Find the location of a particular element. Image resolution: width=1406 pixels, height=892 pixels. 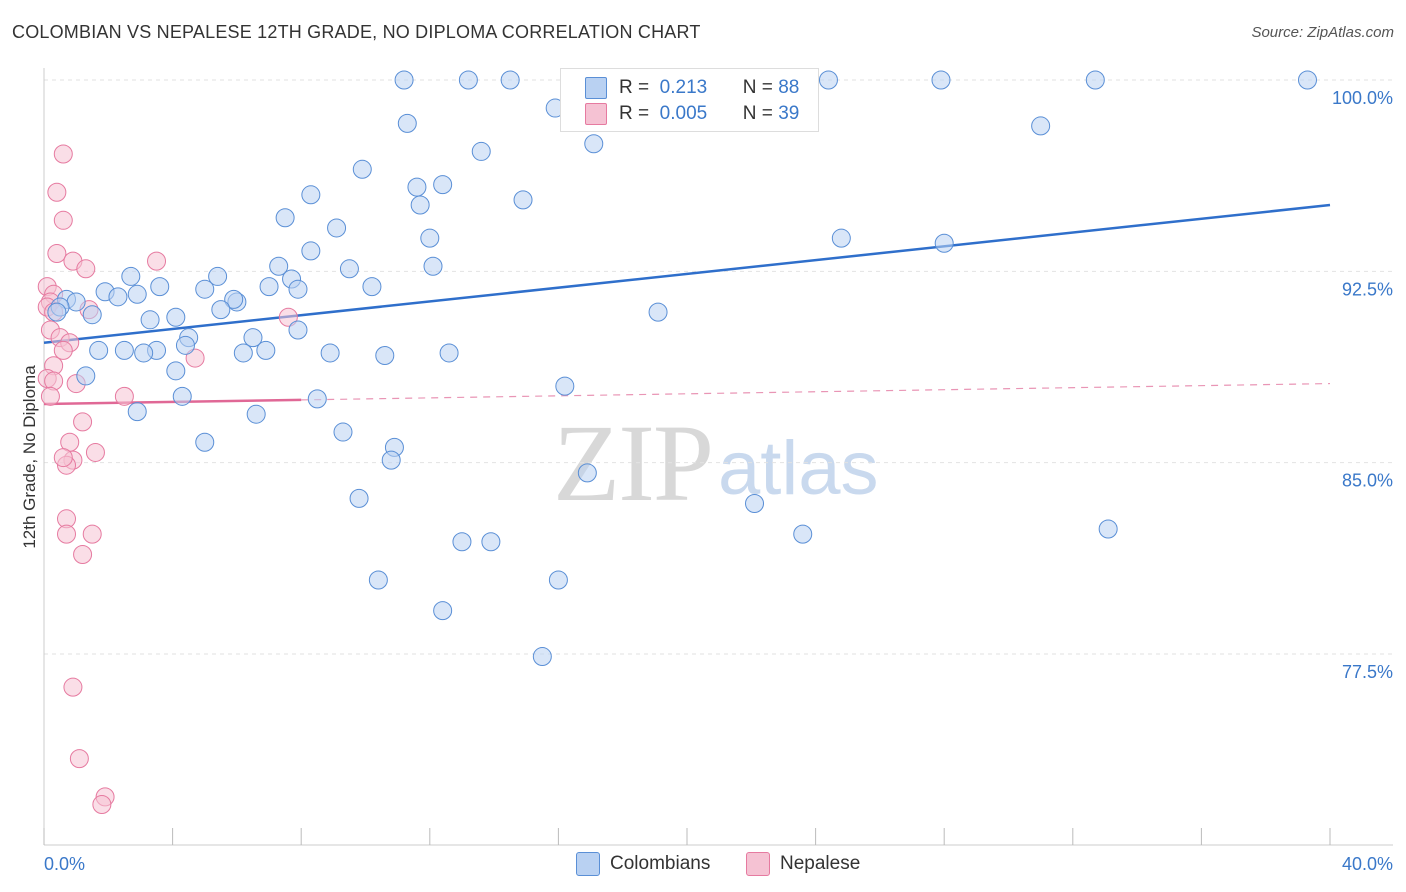

bottom-legend-label-nepalese: Nepalese is located at coordinates (820, 863).